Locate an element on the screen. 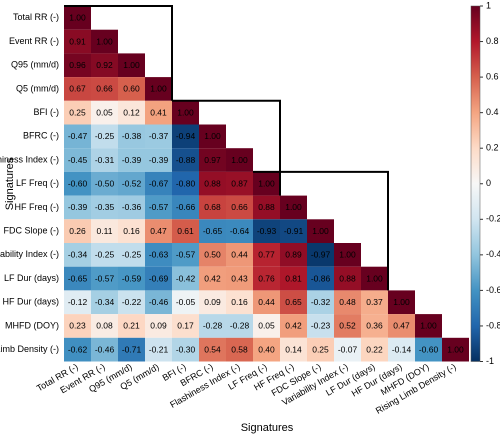  cell-label: -0.86 is located at coordinates (321, 278).